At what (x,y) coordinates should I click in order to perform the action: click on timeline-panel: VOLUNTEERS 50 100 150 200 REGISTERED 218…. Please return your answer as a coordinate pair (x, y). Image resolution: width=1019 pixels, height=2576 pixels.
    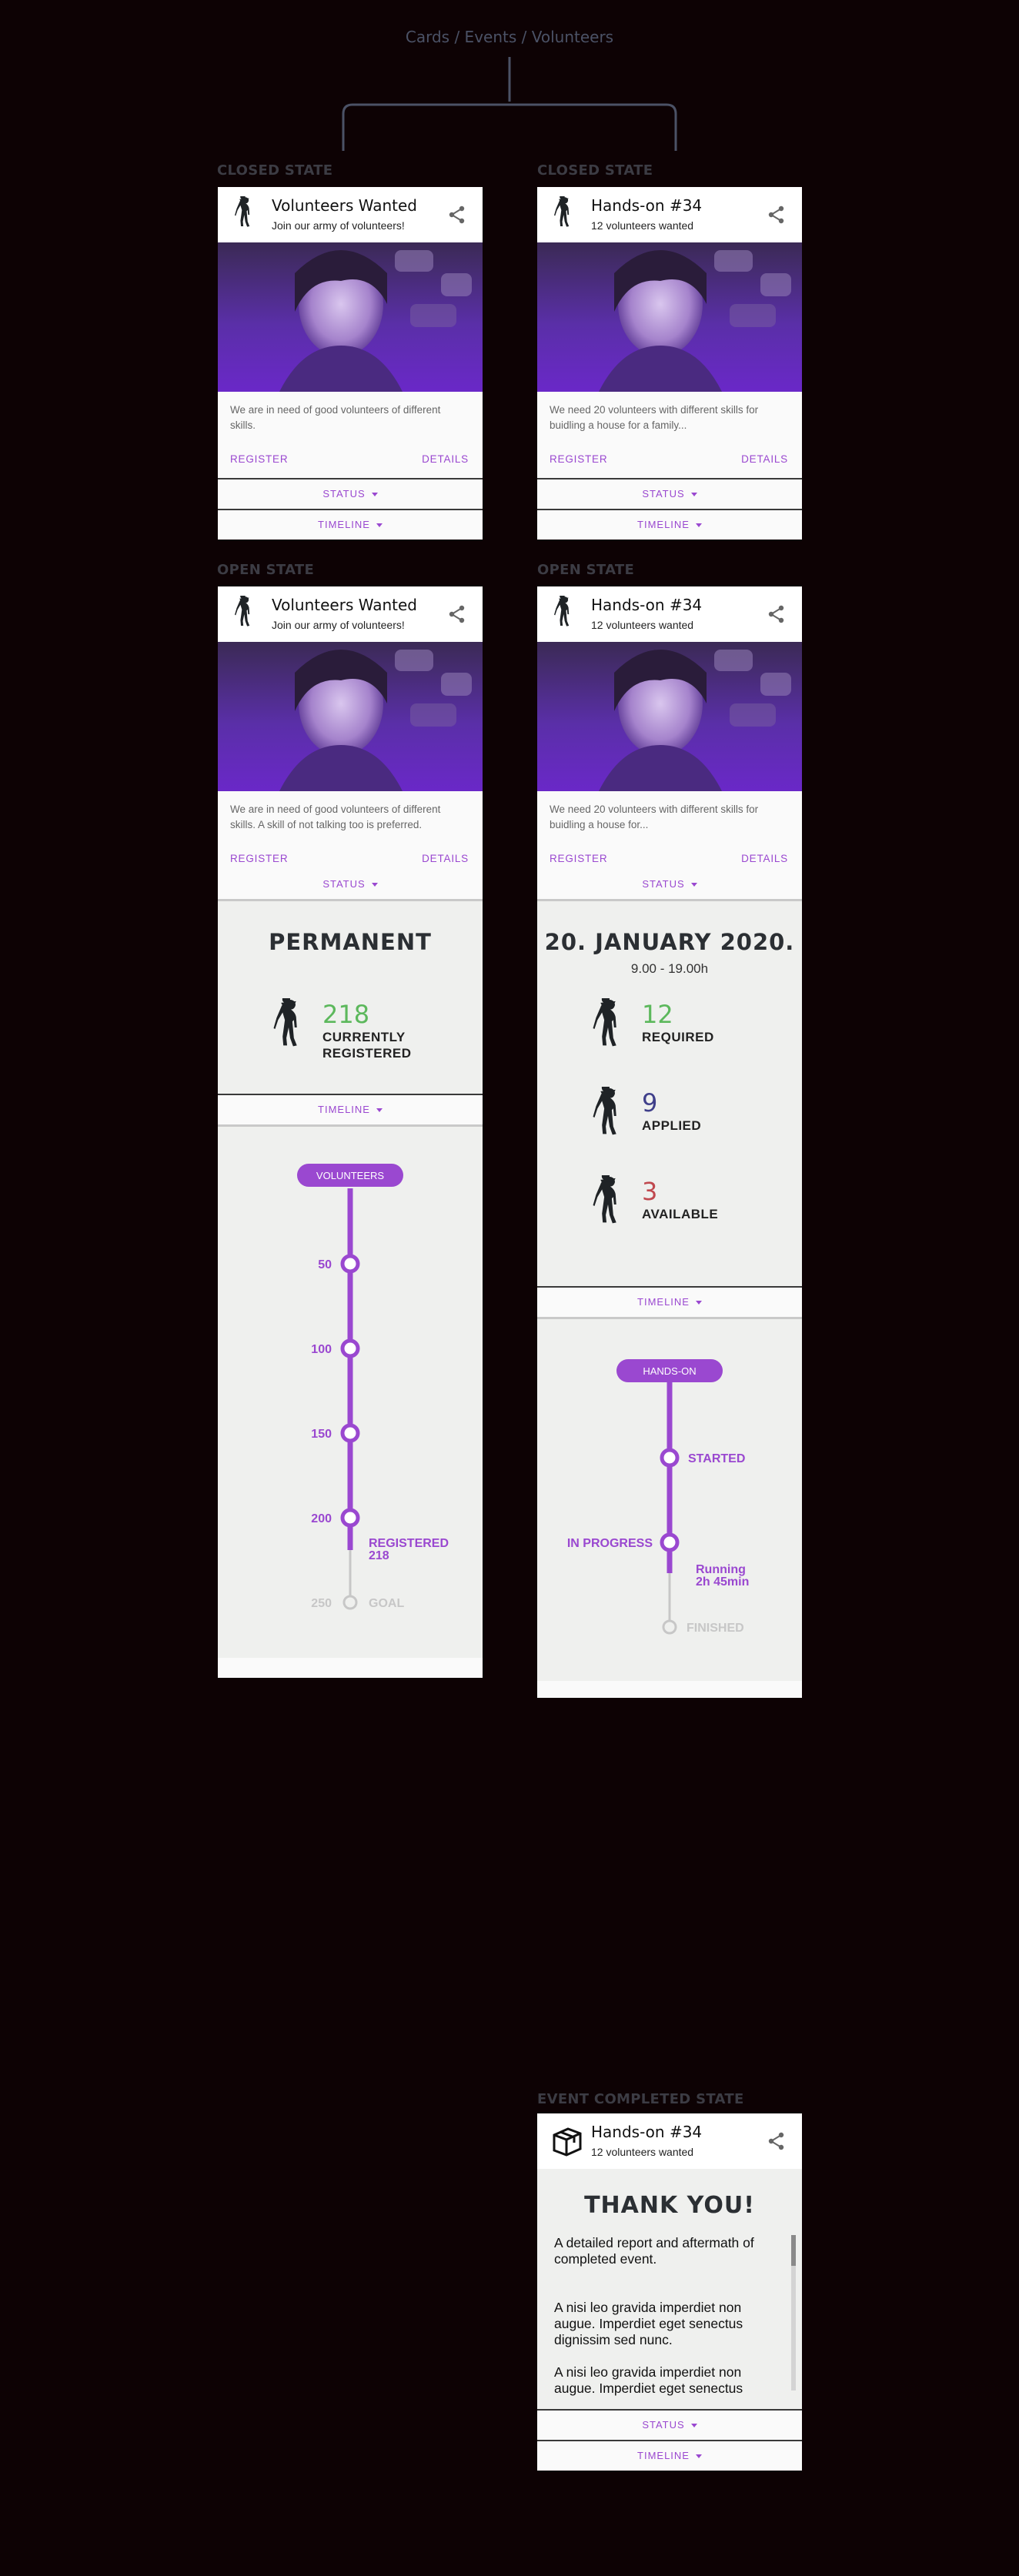
    Looking at the image, I should click on (350, 1391).